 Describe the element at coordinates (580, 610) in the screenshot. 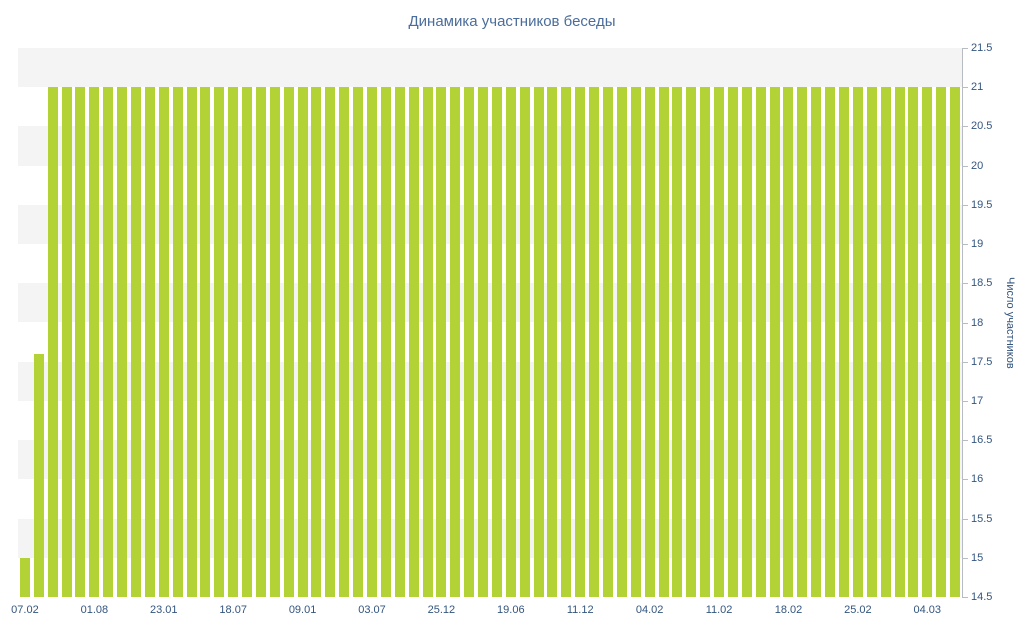

I see `x-tick-label: 11.12` at that location.